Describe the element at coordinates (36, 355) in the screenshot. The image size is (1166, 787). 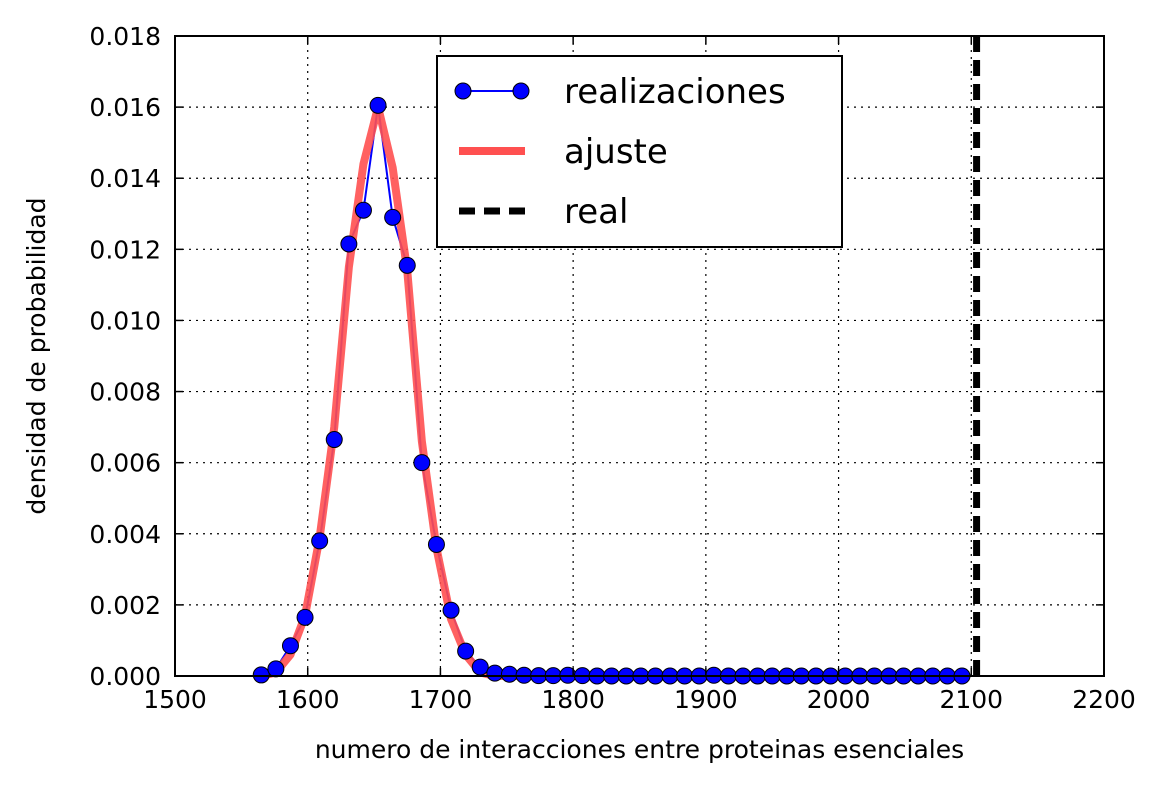
I see `y-axis-label: densidad de probabilidad` at that location.